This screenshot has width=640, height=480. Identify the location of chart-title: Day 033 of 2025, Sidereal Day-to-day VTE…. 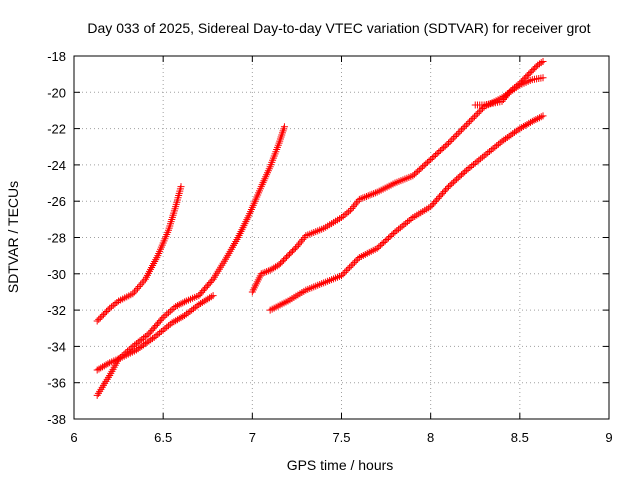
(338, 28).